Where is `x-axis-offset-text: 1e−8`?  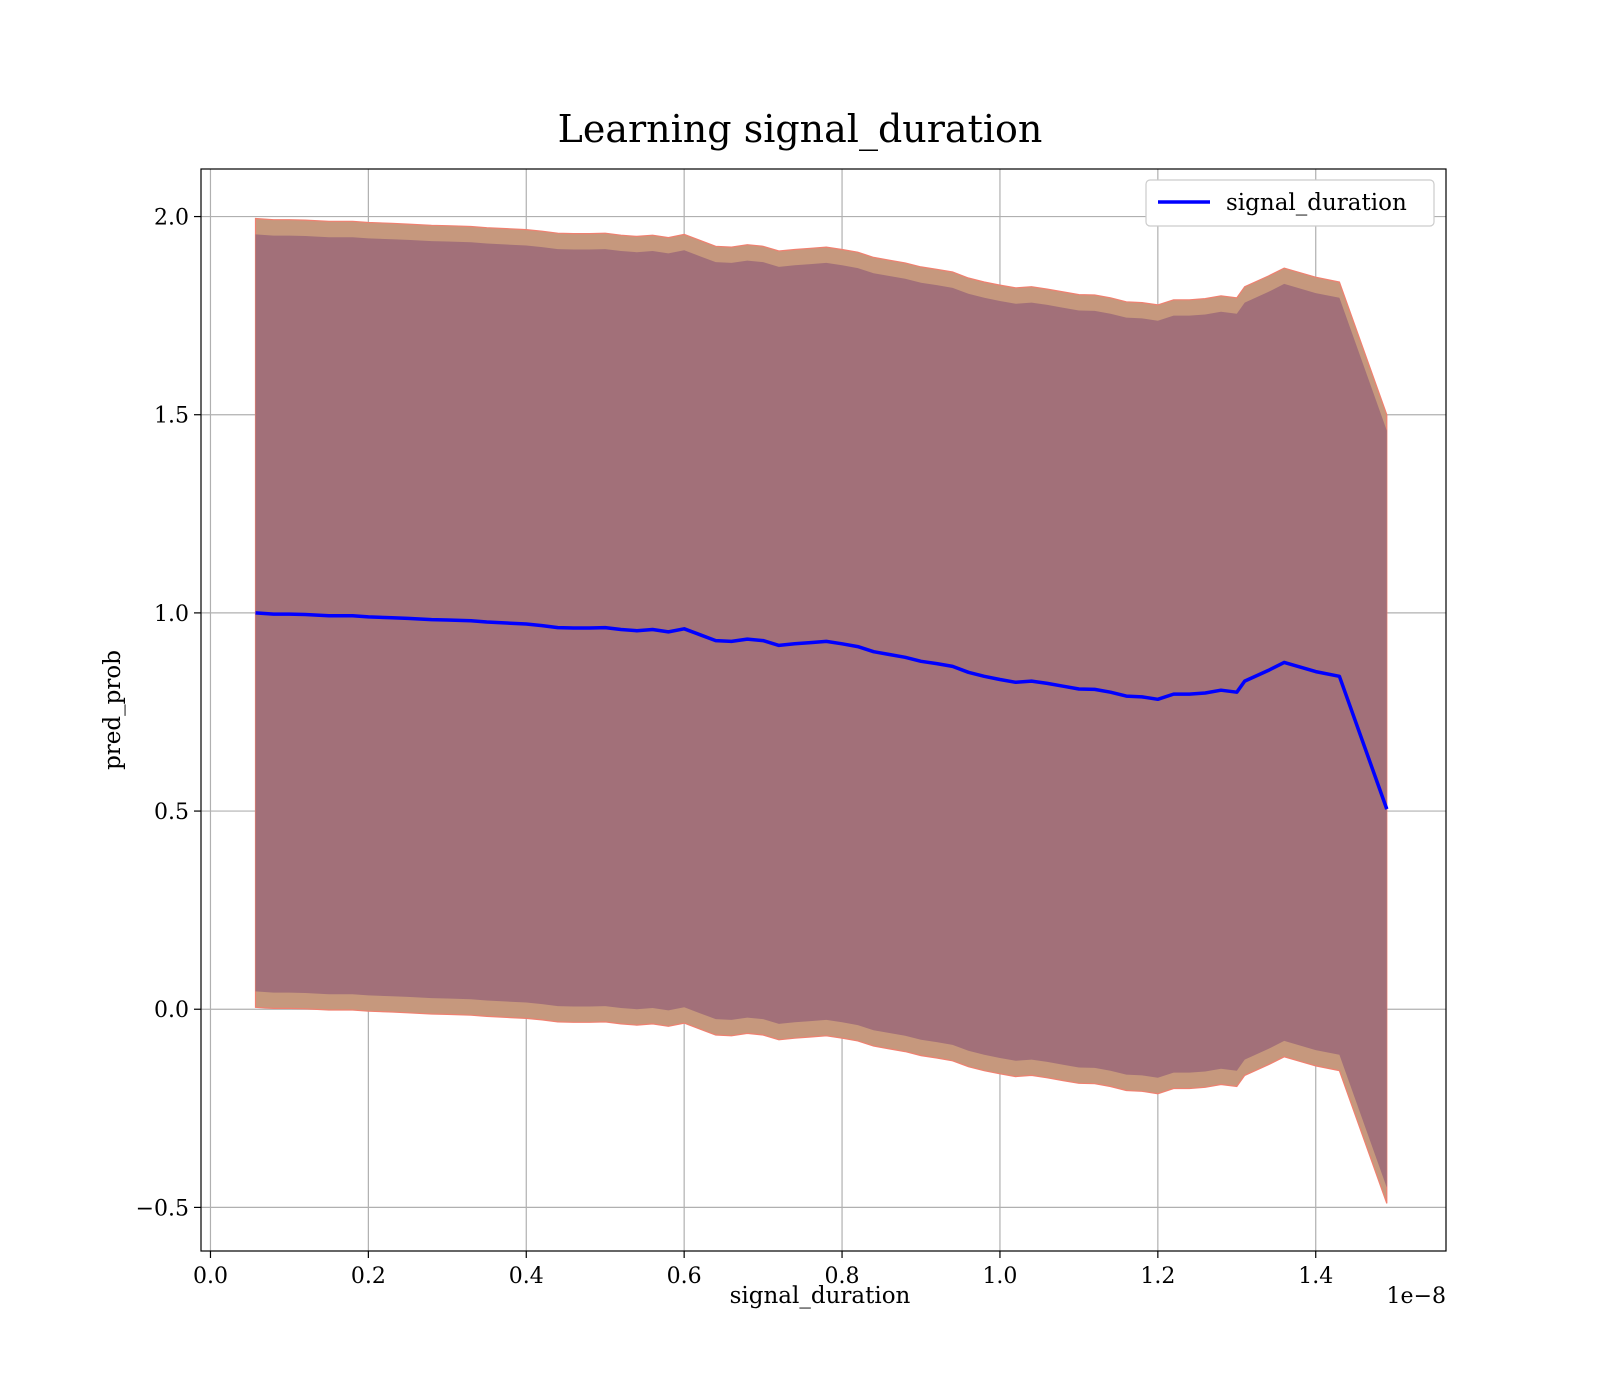 x-axis-offset-text: 1e−8 is located at coordinates (1416, 1296).